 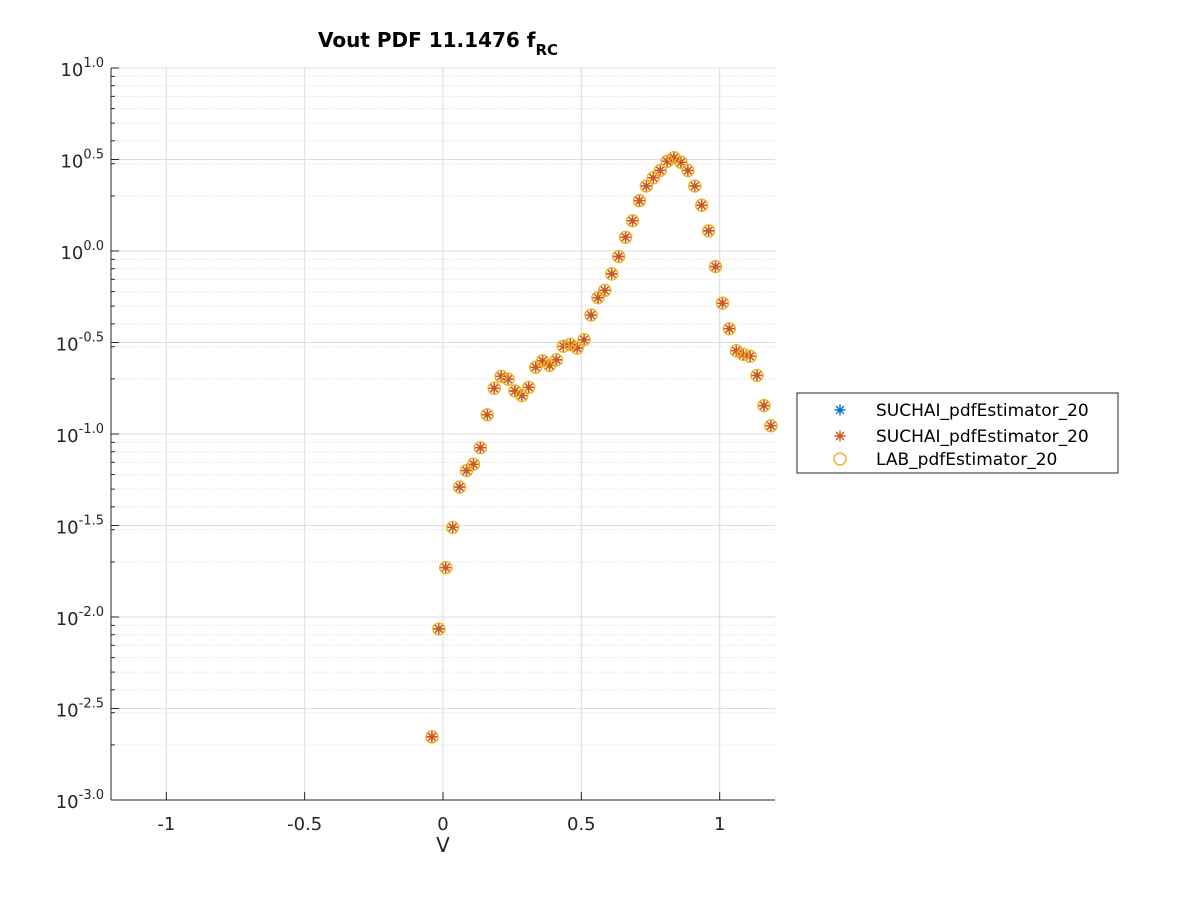 I want to click on x-tick-label: -0.5, so click(x=304, y=824).